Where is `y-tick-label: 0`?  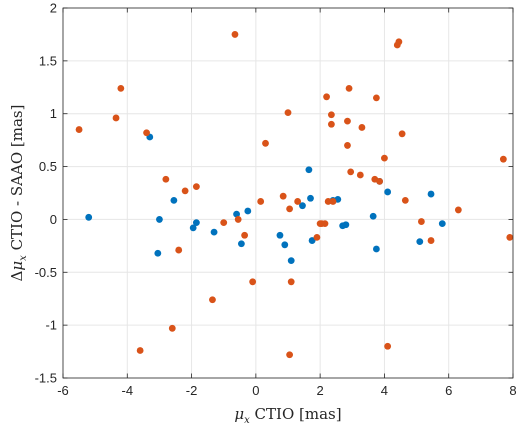 y-tick-label: 0 is located at coordinates (53, 219).